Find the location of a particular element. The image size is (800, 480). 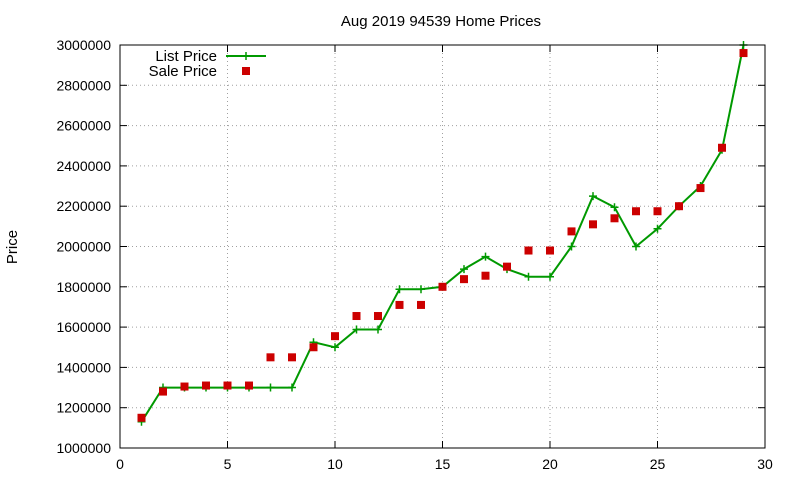

x-tick-label: 10 is located at coordinates (335, 464).